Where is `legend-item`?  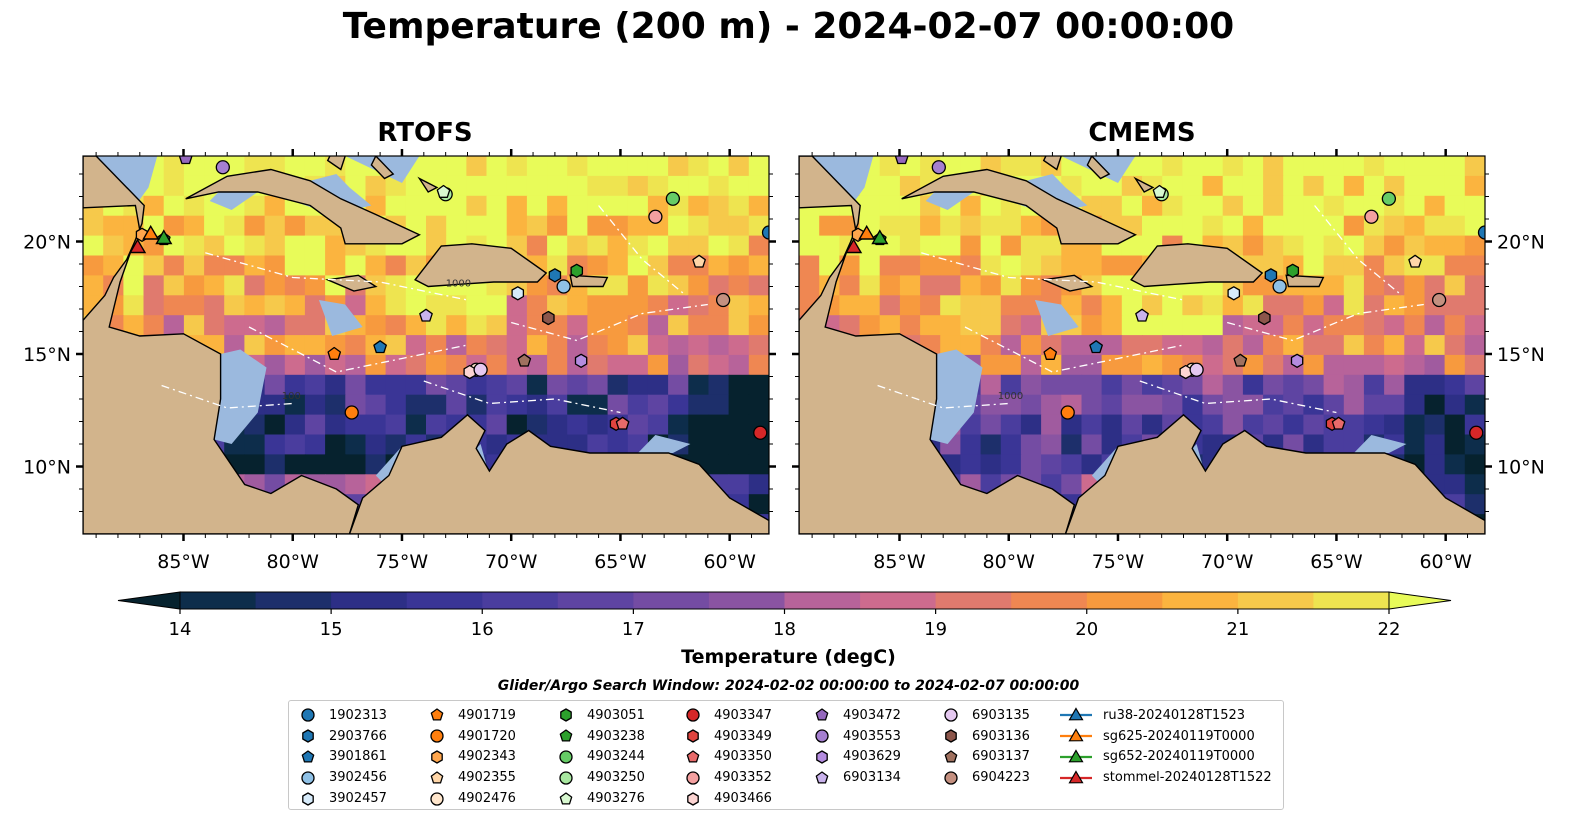 legend-item is located at coordinates (856, 798).